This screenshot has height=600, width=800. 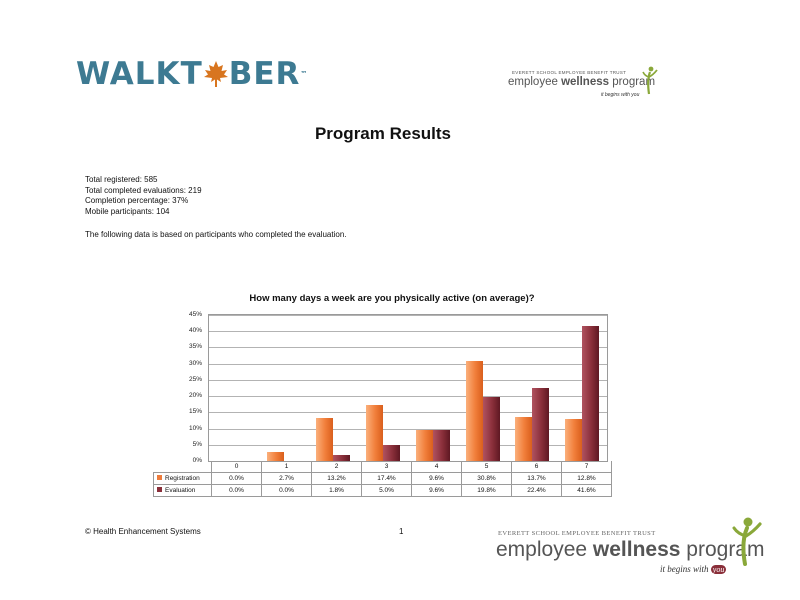 I want to click on category-label: 6, so click(x=536, y=467).